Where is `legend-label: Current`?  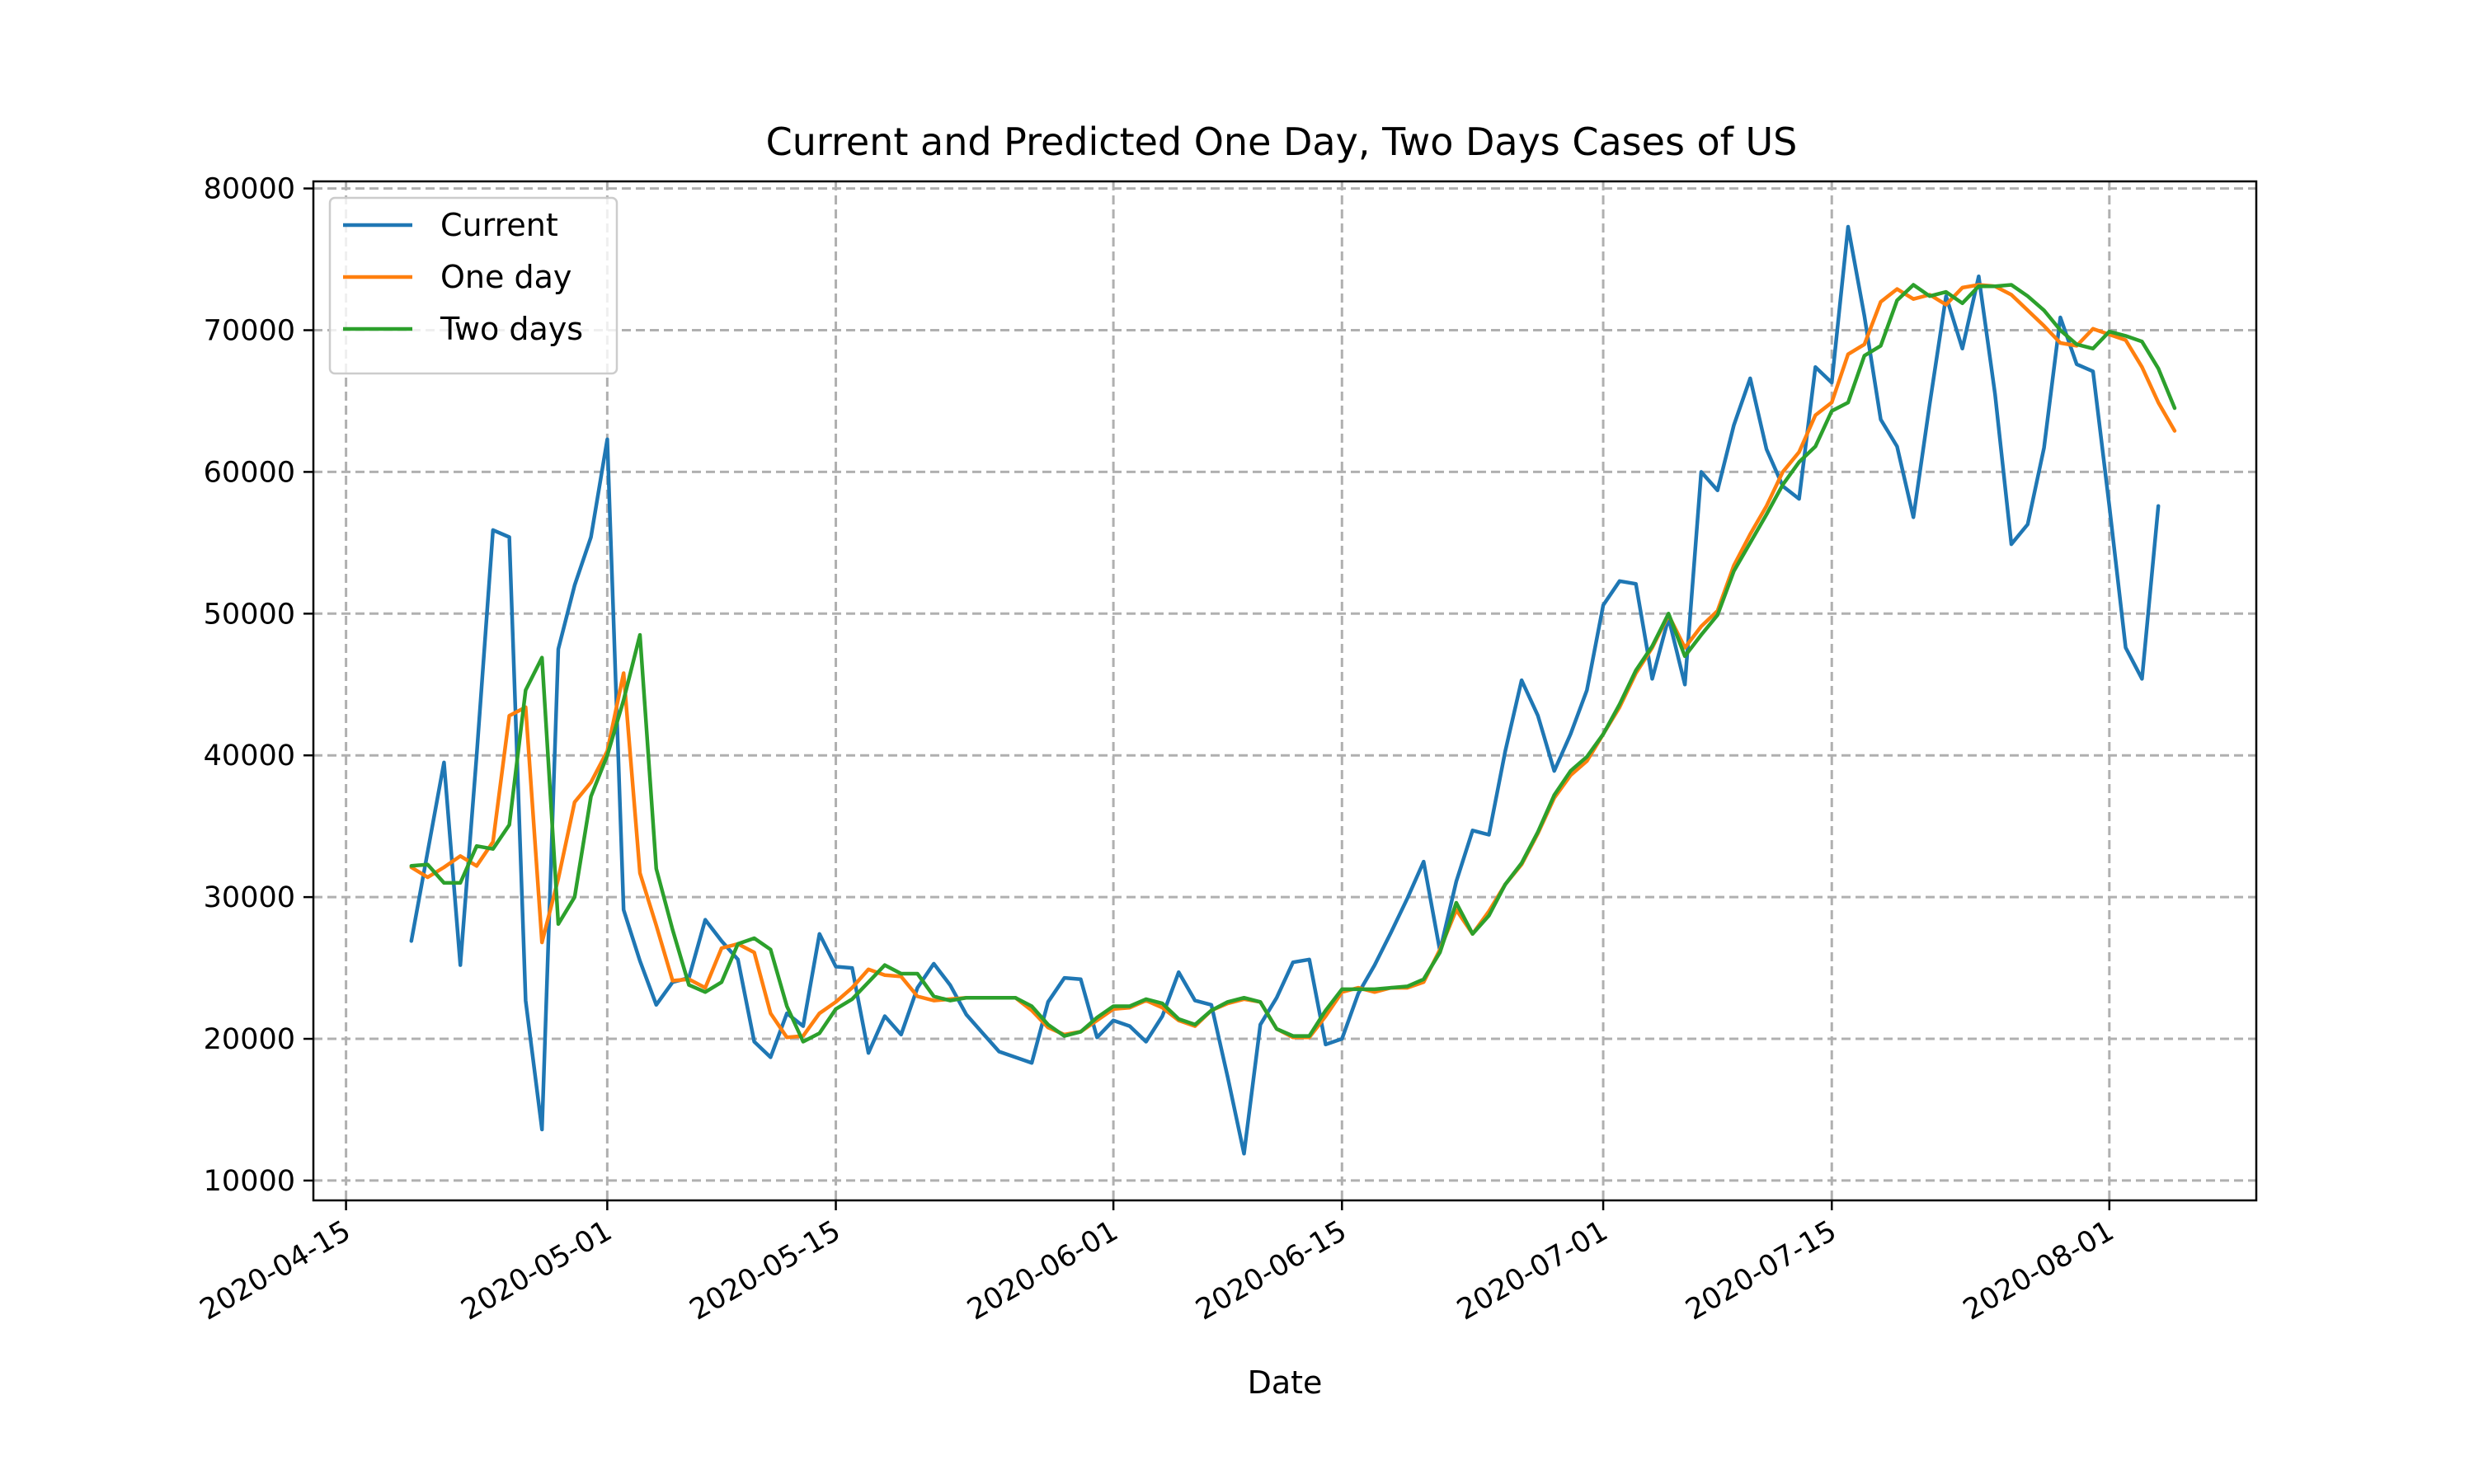
legend-label: Current is located at coordinates (499, 225).